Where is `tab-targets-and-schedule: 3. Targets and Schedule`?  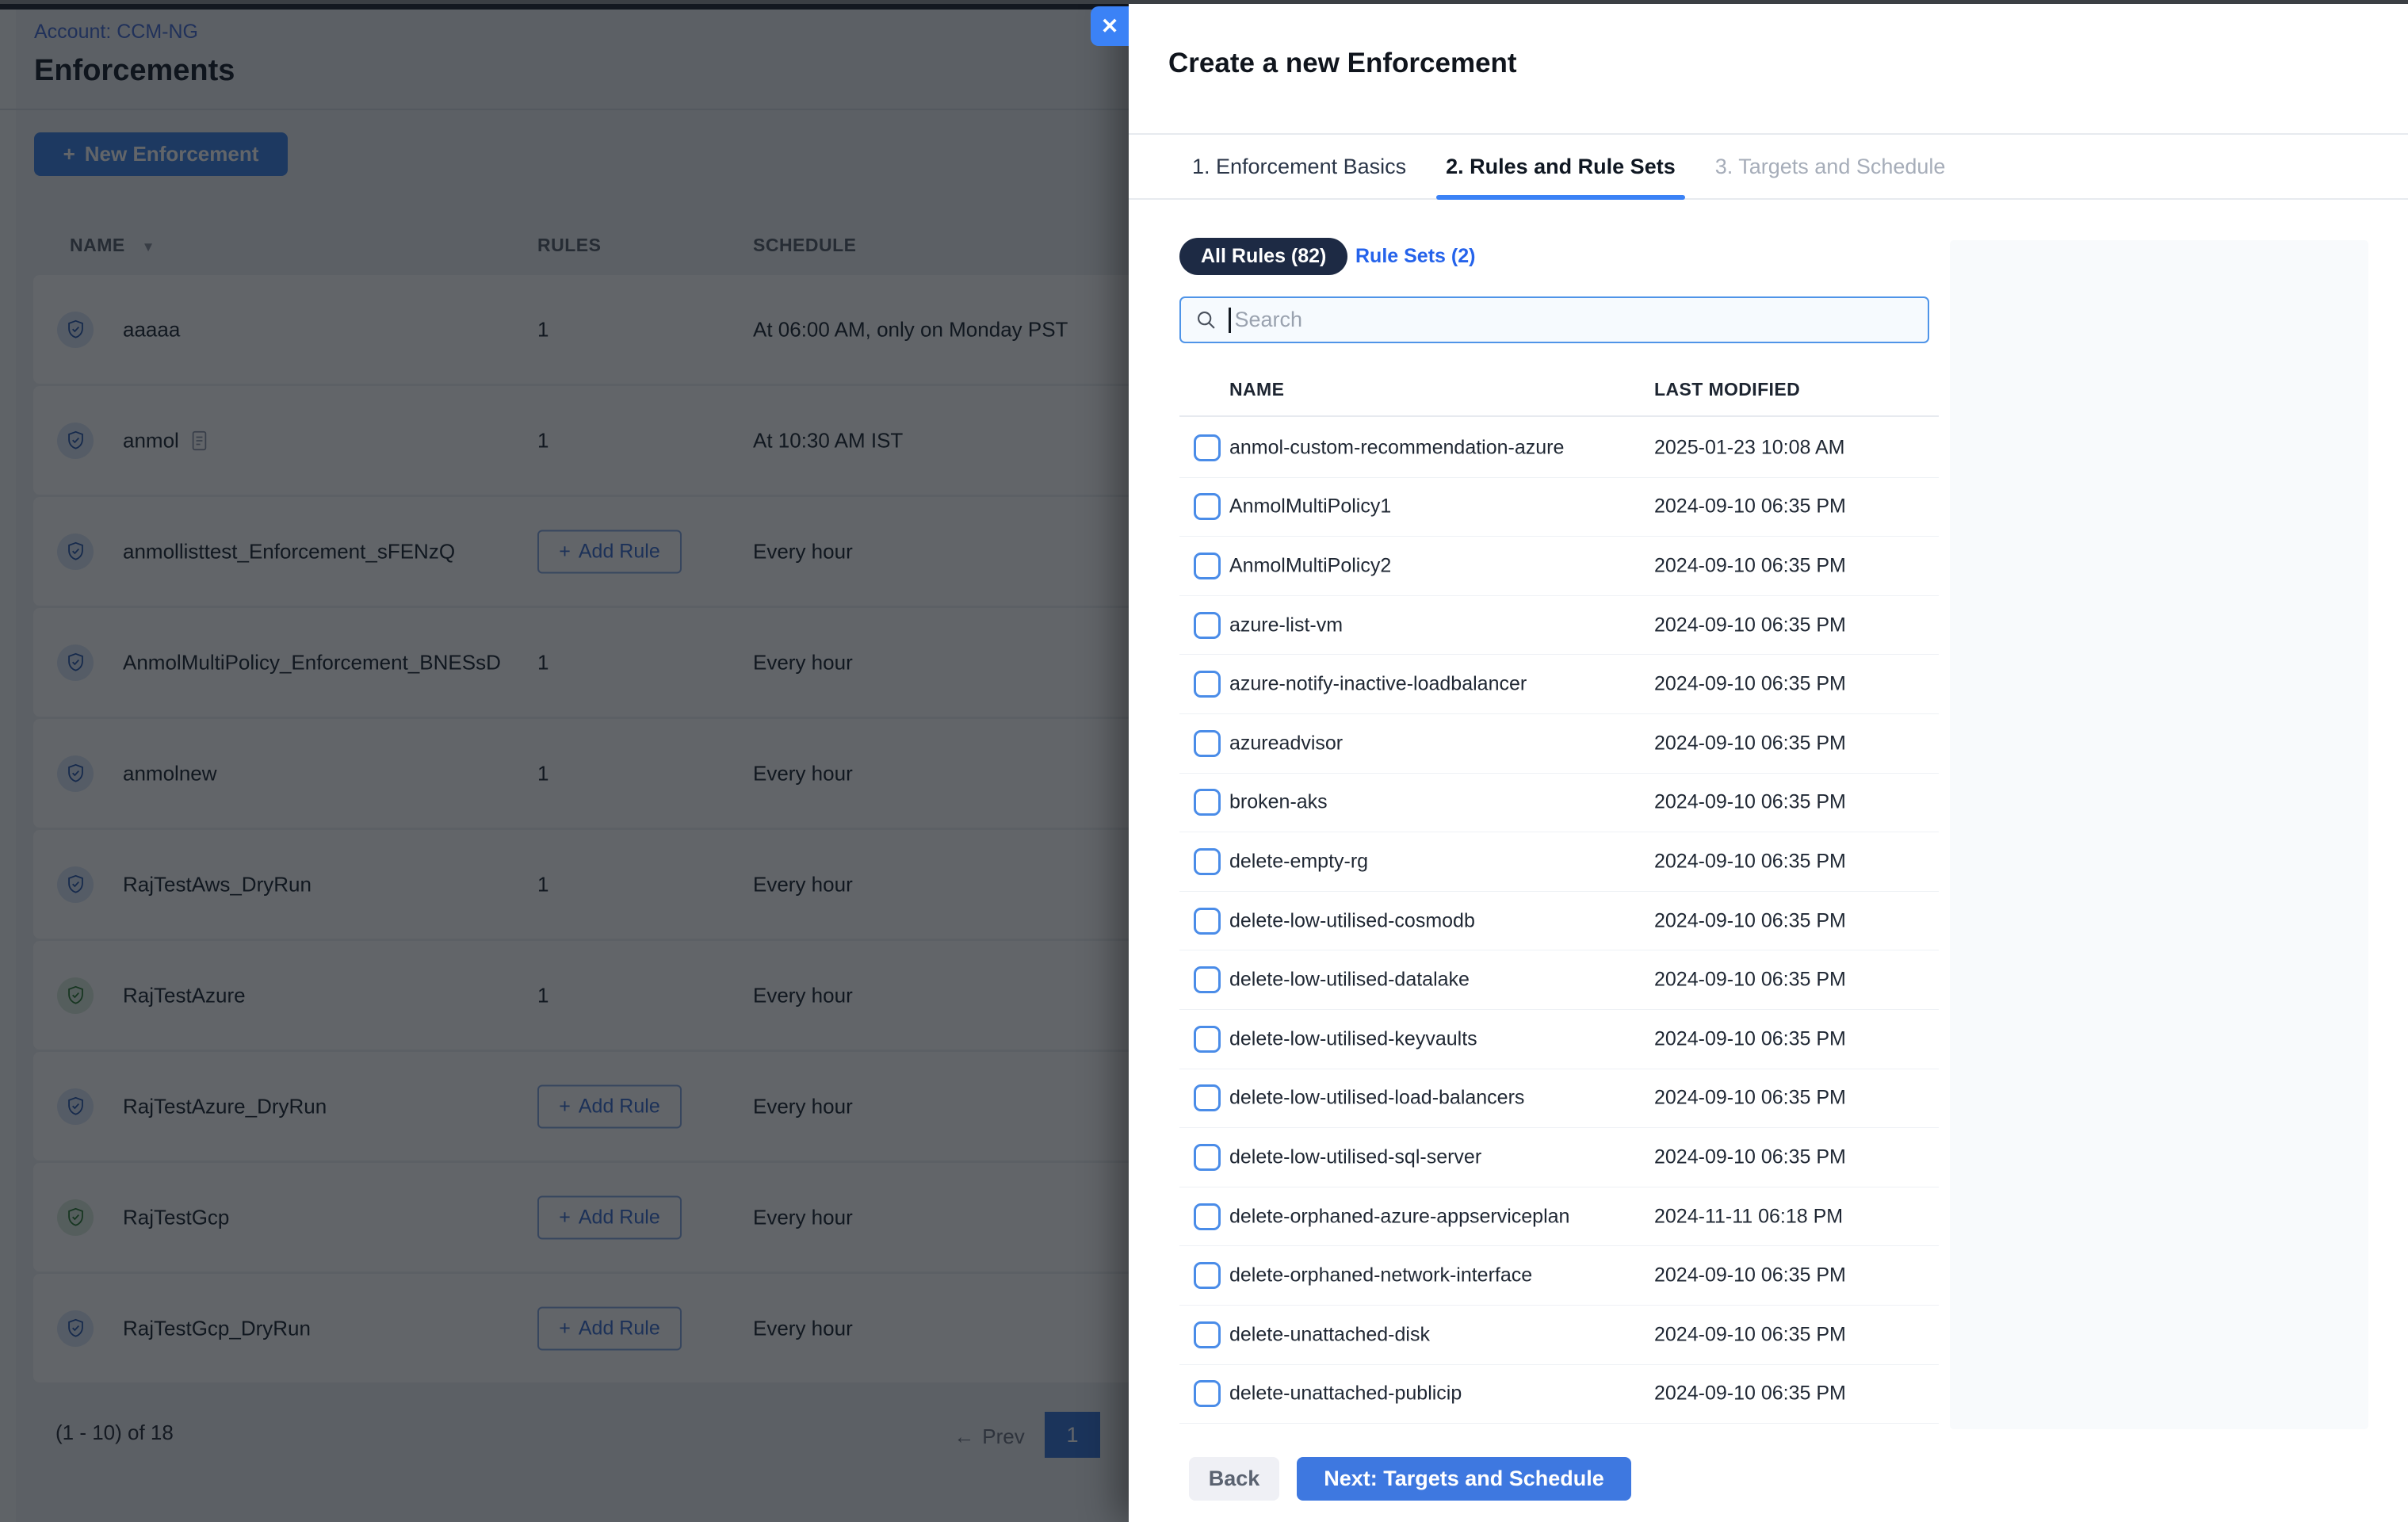
tab-targets-and-schedule: 3. Targets and Schedule is located at coordinates (1830, 166).